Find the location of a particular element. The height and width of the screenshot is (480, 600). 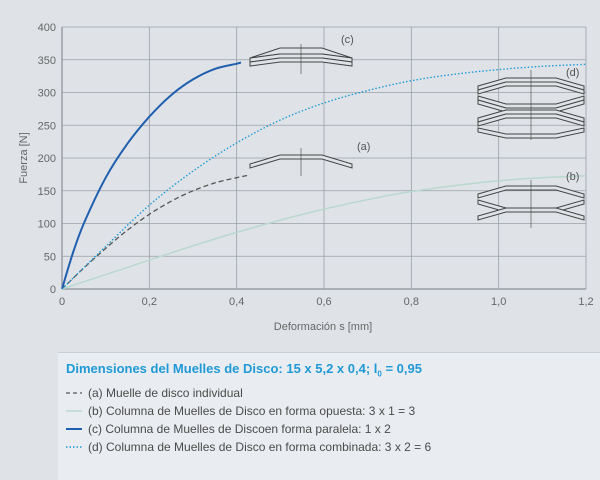

y-tick-label: 250 is located at coordinates (47, 126).